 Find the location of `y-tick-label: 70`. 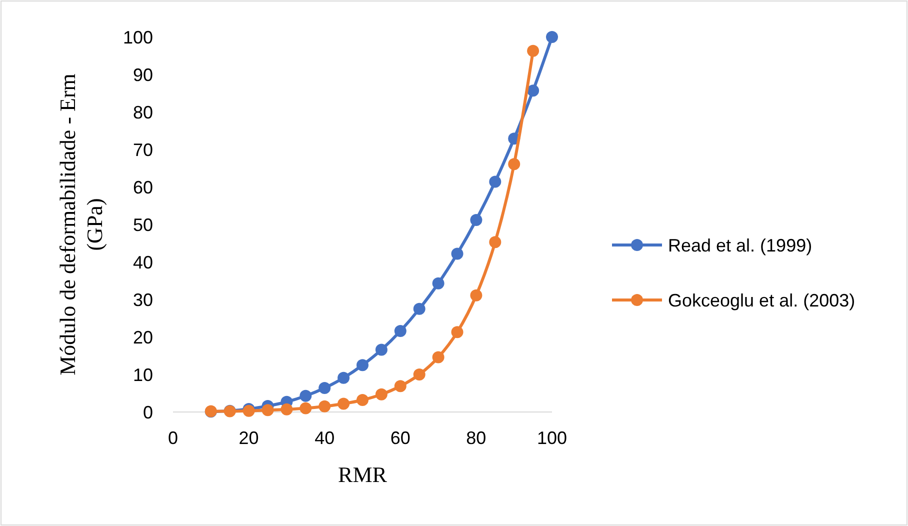

y-tick-label: 70 is located at coordinates (142, 150).